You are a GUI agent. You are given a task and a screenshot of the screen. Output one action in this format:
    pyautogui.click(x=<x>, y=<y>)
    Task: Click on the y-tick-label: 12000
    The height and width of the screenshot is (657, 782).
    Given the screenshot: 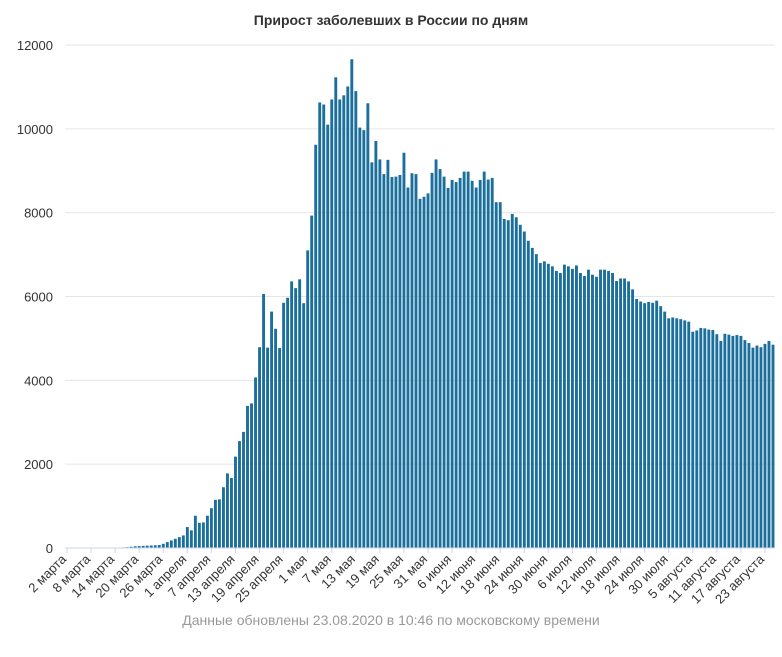 What is the action you would take?
    pyautogui.click(x=35, y=45)
    